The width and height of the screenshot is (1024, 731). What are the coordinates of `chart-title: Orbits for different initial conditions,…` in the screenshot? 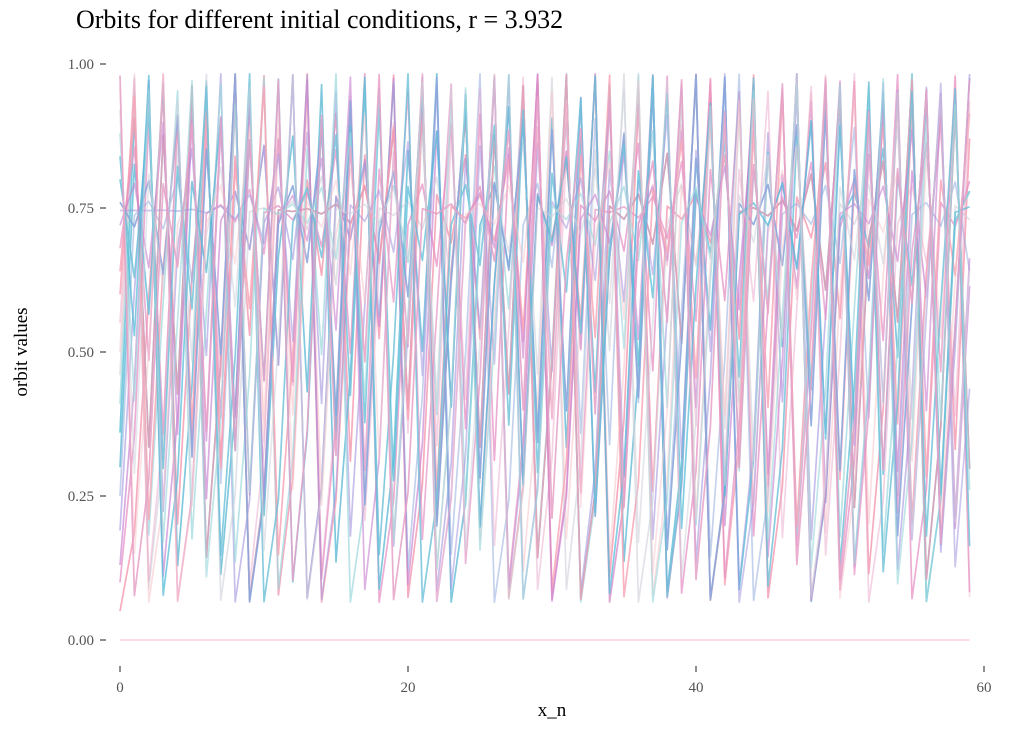 It's located at (319, 19).